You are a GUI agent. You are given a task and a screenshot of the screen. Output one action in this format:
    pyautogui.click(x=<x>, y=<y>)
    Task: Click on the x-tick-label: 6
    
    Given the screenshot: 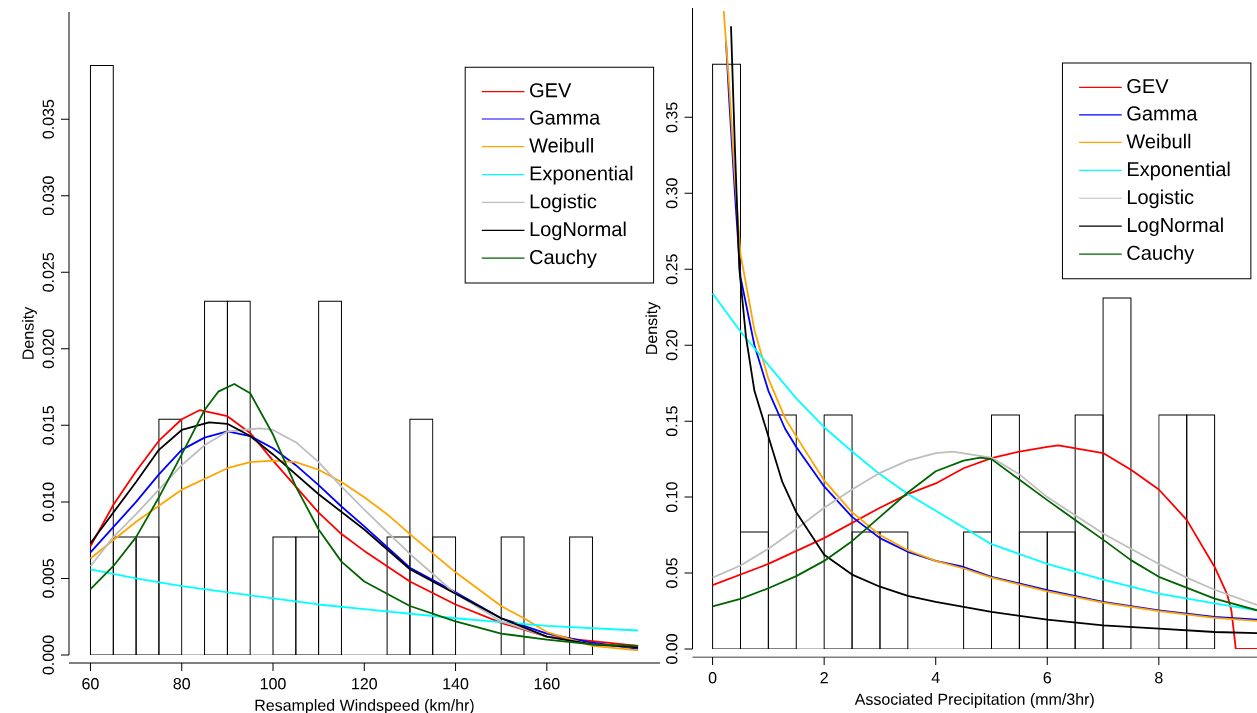 What is the action you would take?
    pyautogui.click(x=1047, y=678)
    